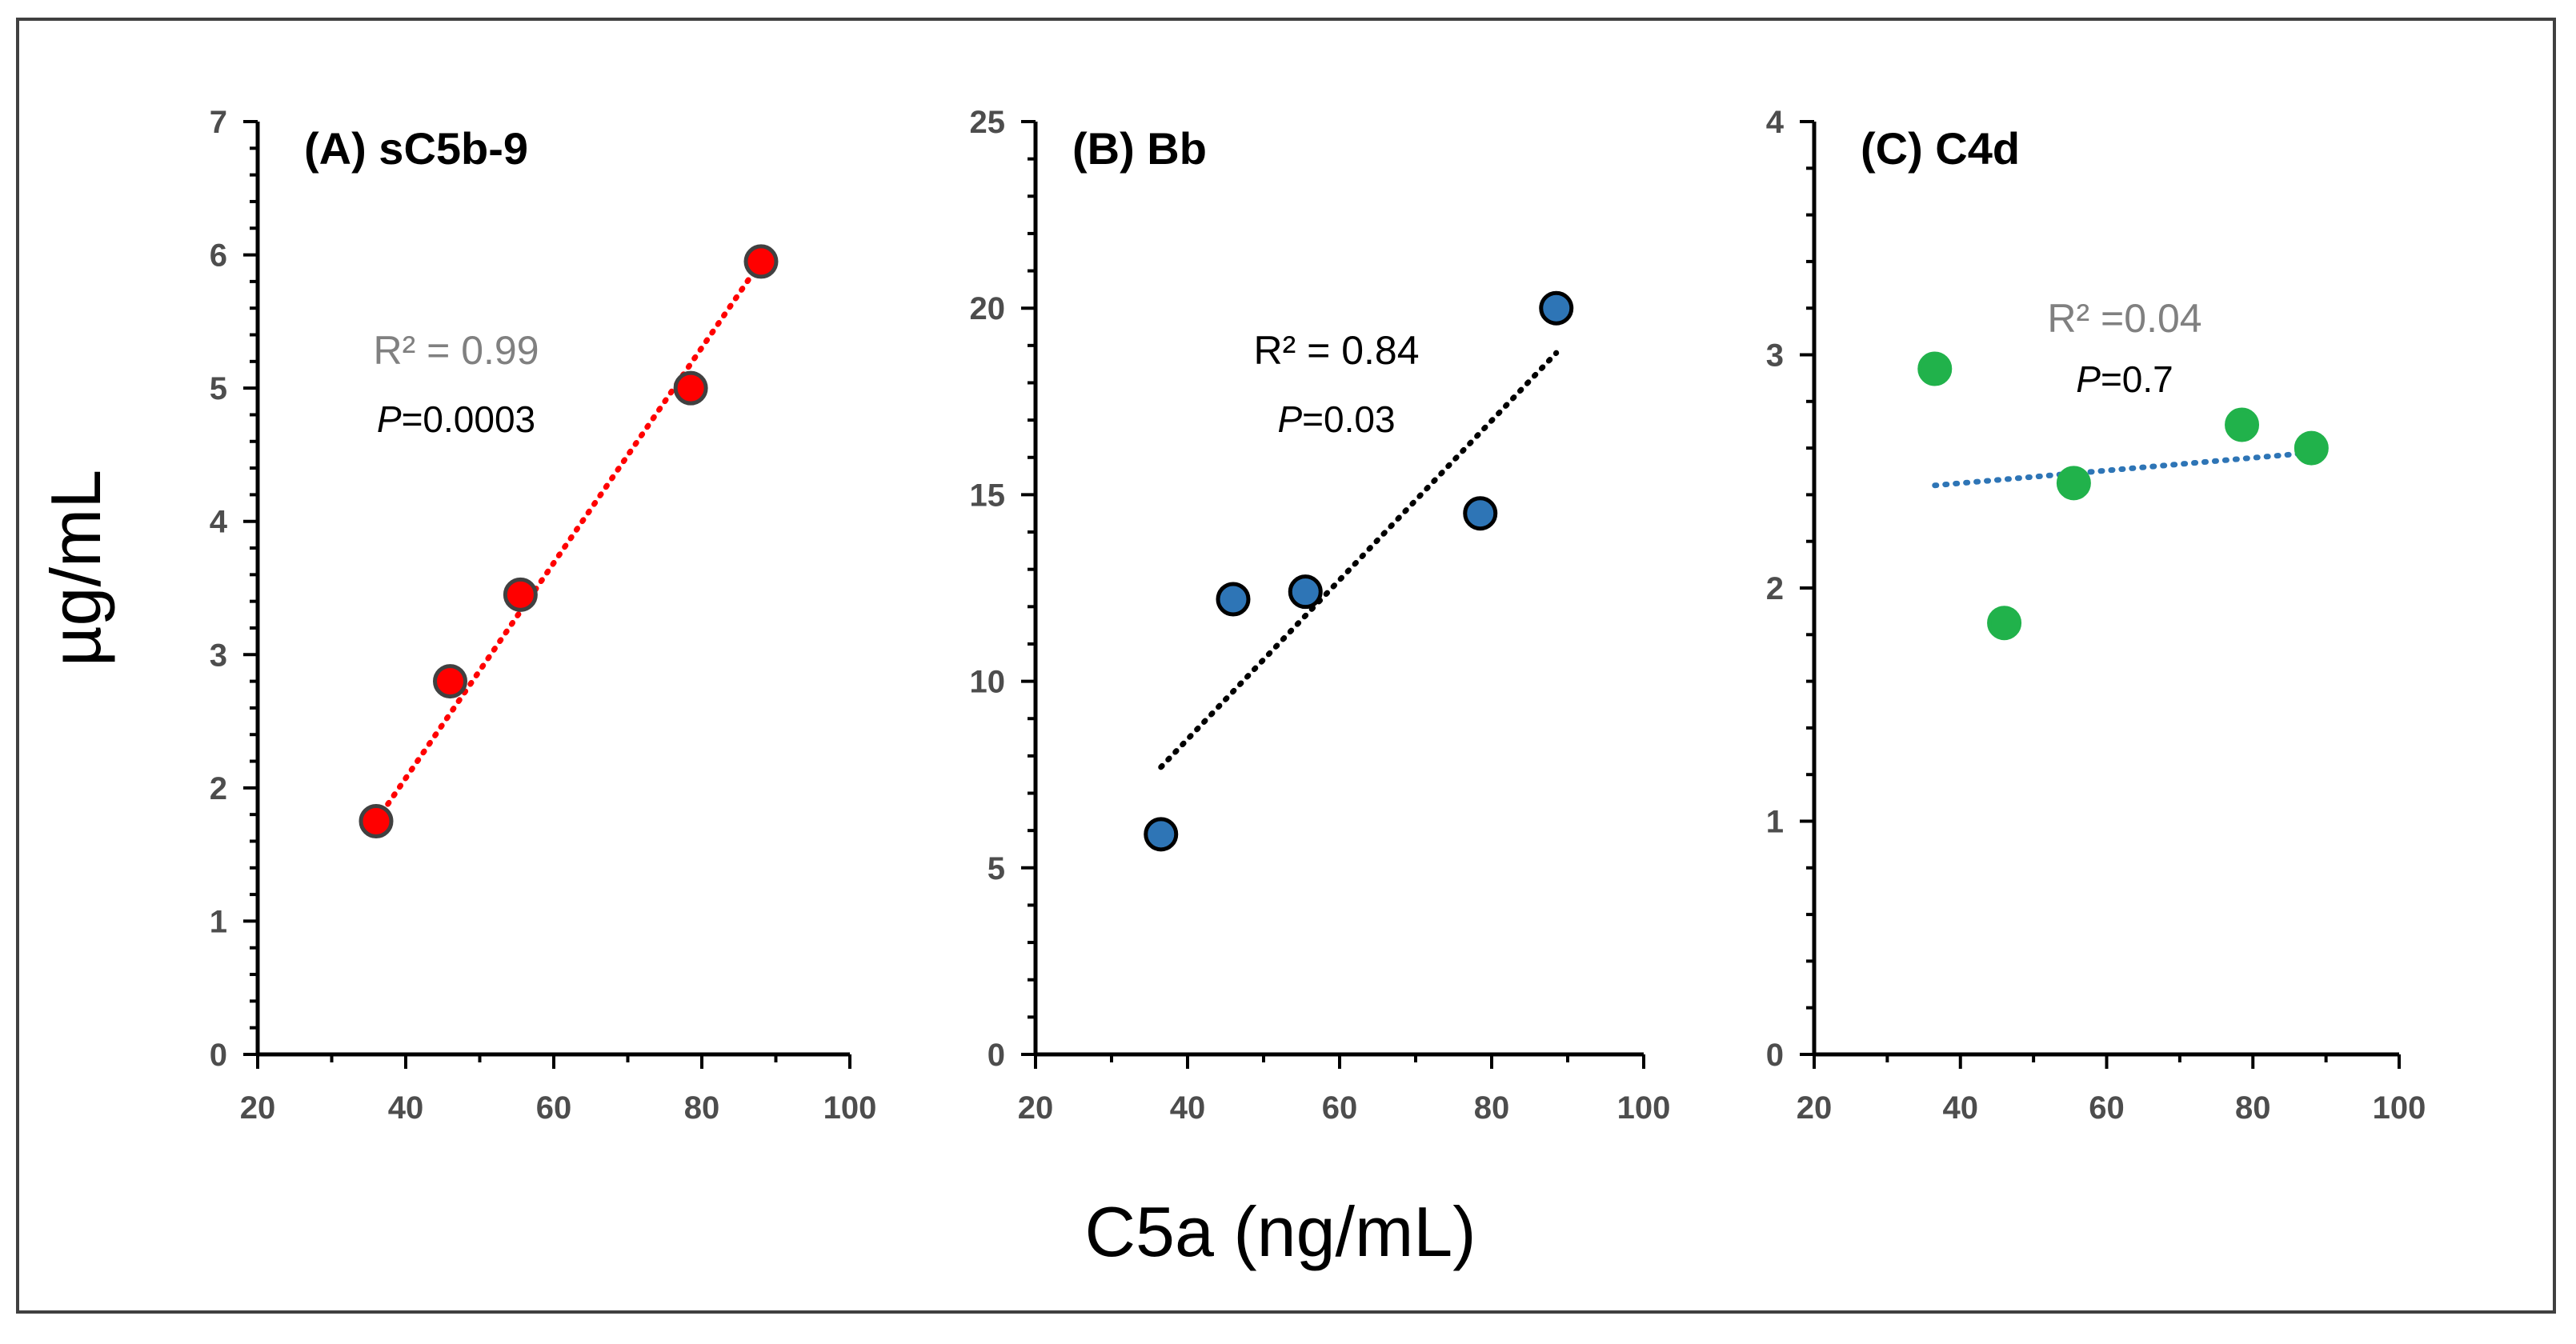  Describe the element at coordinates (1775, 588) in the screenshot. I see `y-tick-label-c: 2` at that location.